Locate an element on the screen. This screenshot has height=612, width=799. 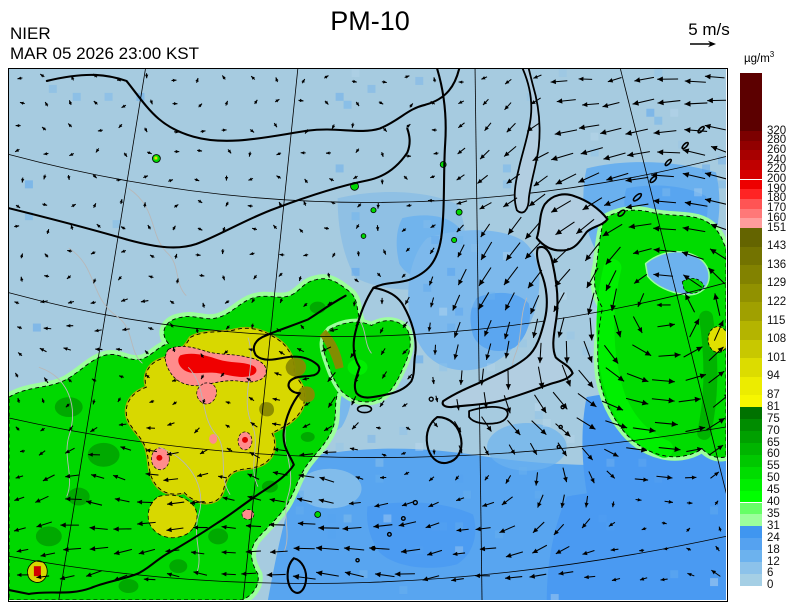
legend-tick-label: 45 is located at coordinates (773, 490).